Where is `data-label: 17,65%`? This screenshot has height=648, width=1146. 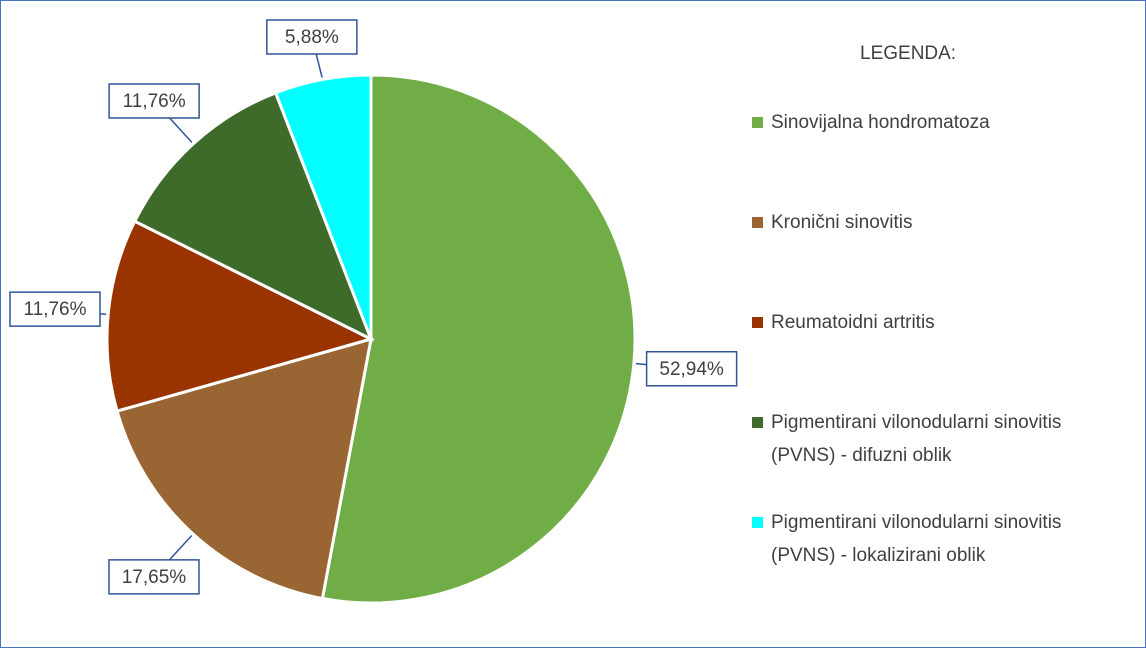
data-label: 17,65% is located at coordinates (154, 577).